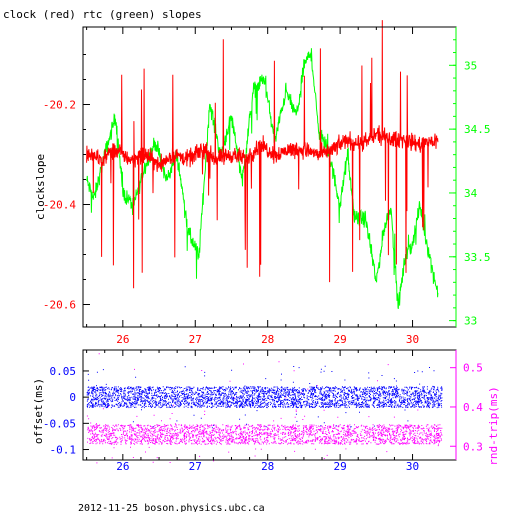 The width and height of the screenshot is (512, 512). I want to click on bottom-y2-tick-label: 0.5, so click(473, 368).